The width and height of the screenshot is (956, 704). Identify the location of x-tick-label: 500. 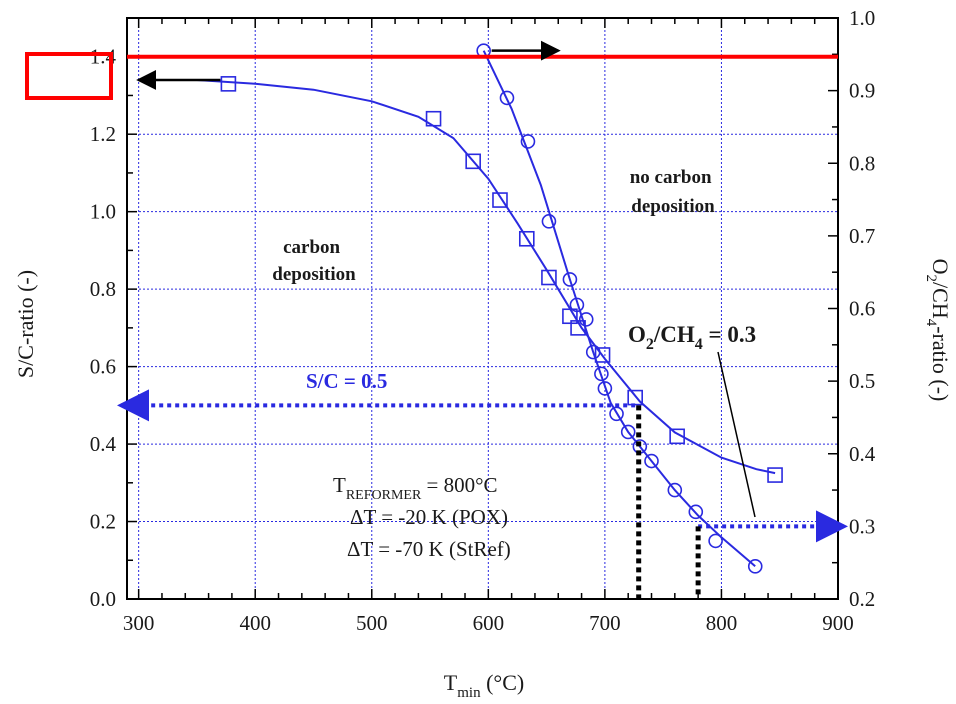
(372, 623).